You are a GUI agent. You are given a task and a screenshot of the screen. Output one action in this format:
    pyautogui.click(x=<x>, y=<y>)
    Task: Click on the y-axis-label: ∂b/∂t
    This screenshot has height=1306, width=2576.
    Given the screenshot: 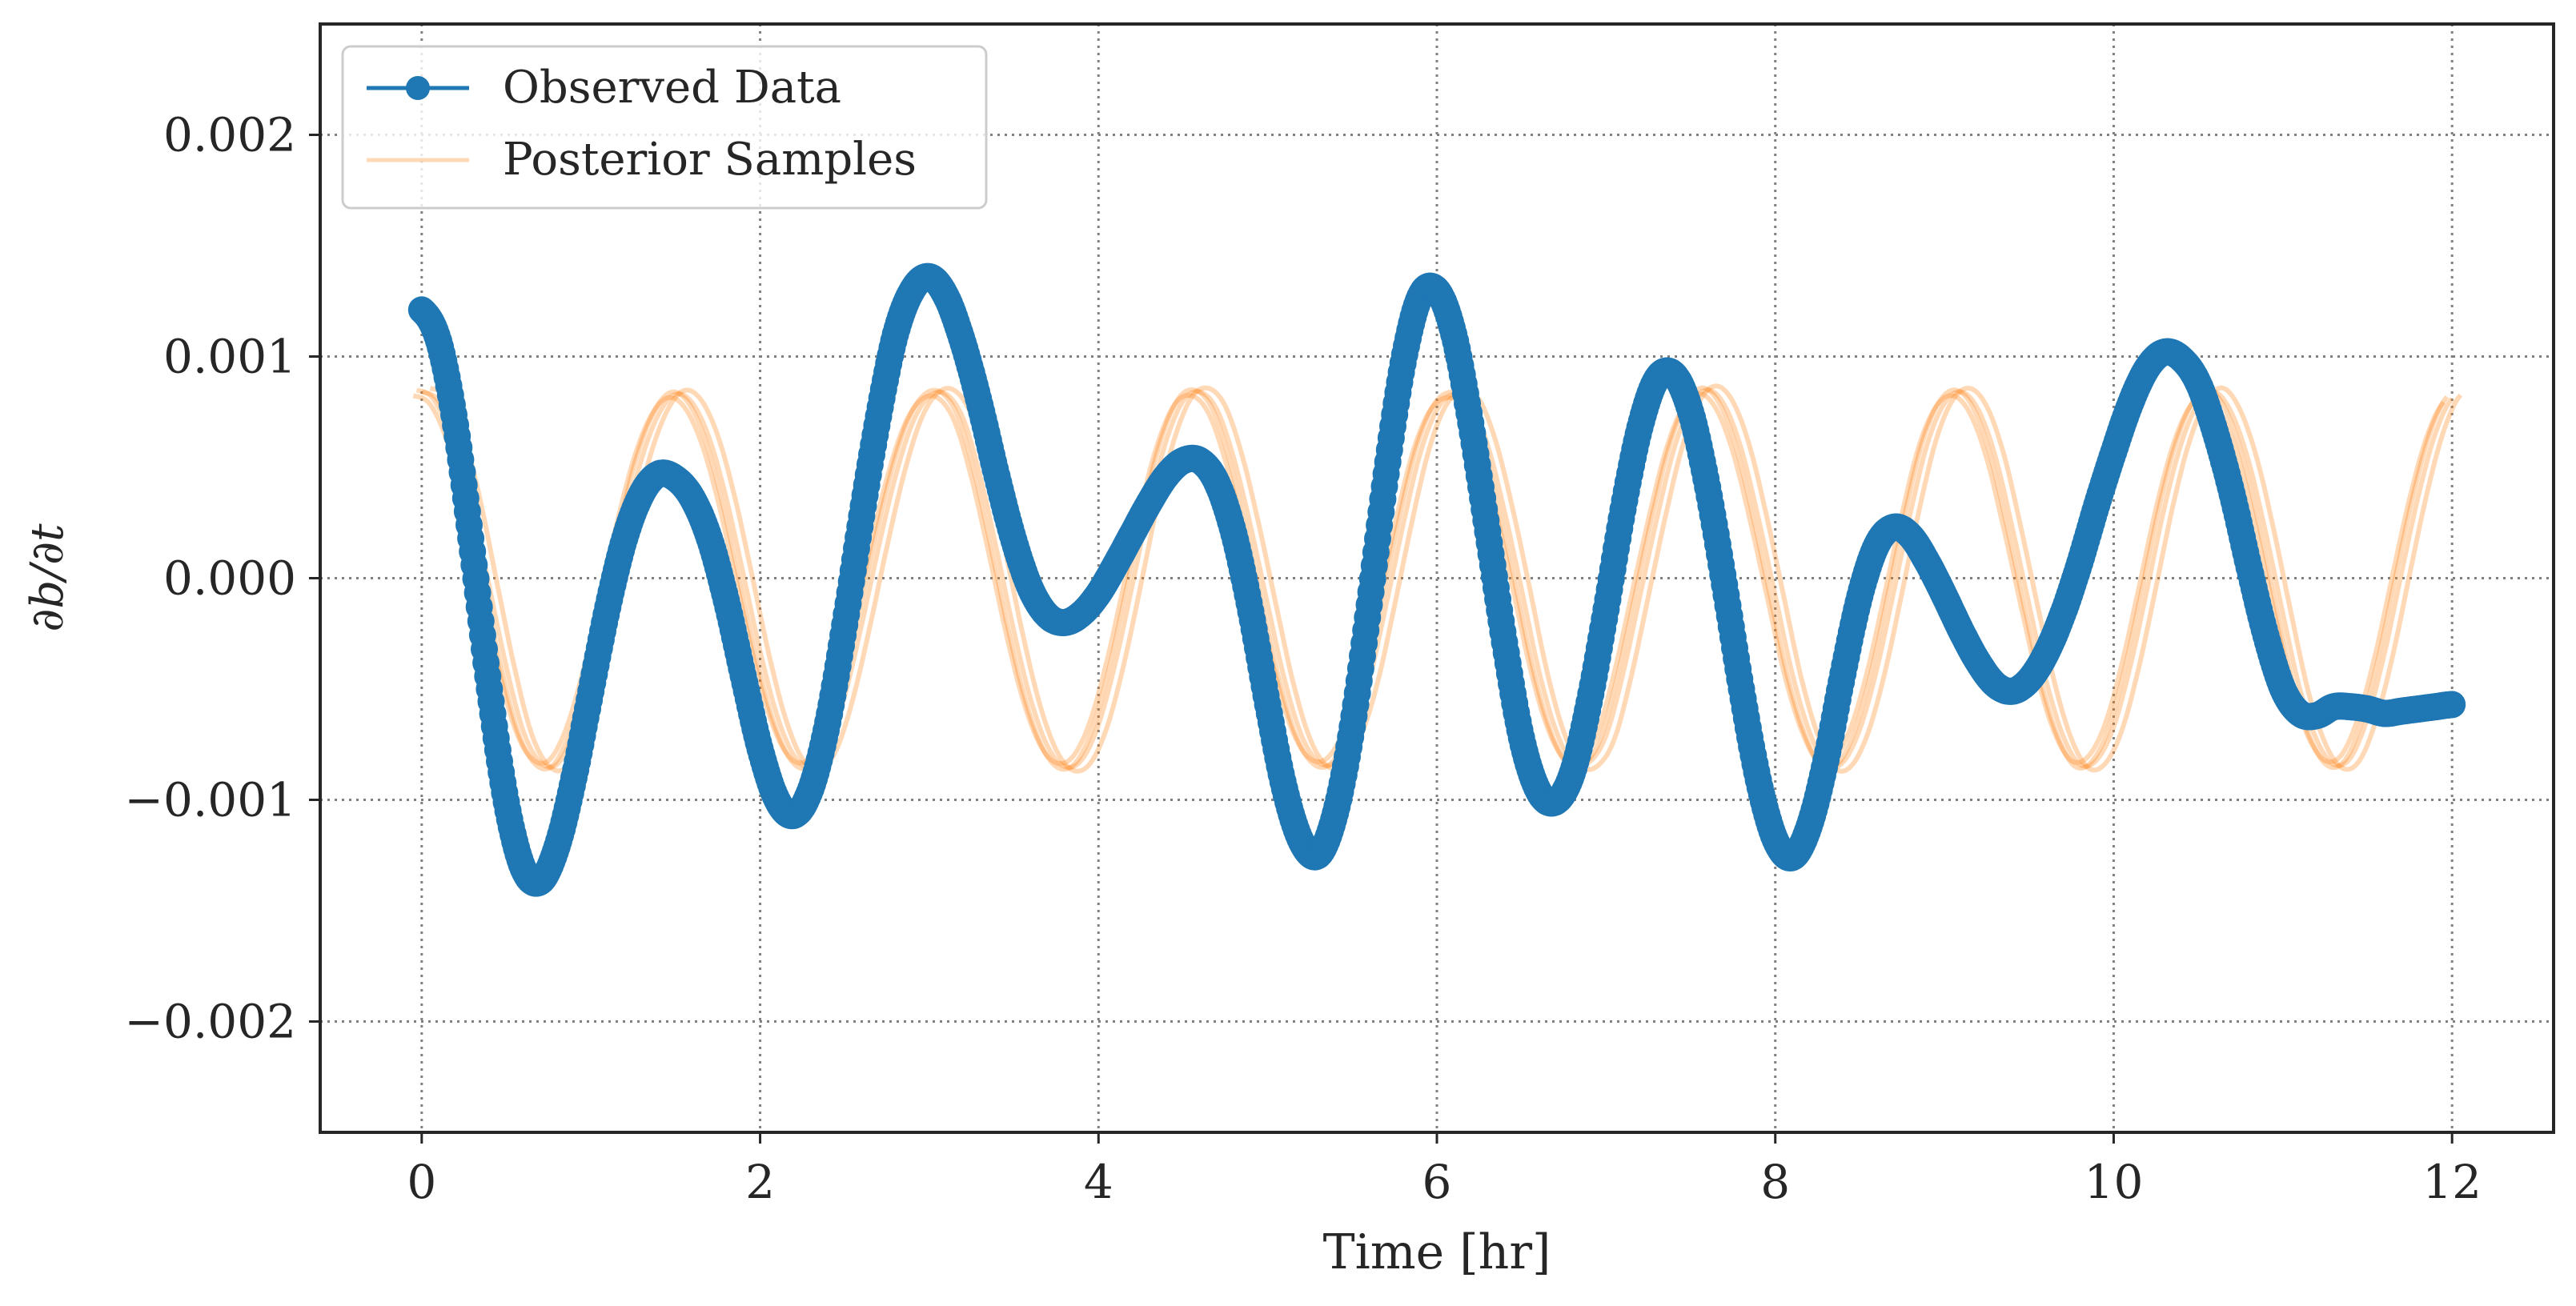 What is the action you would take?
    pyautogui.click(x=48, y=577)
    